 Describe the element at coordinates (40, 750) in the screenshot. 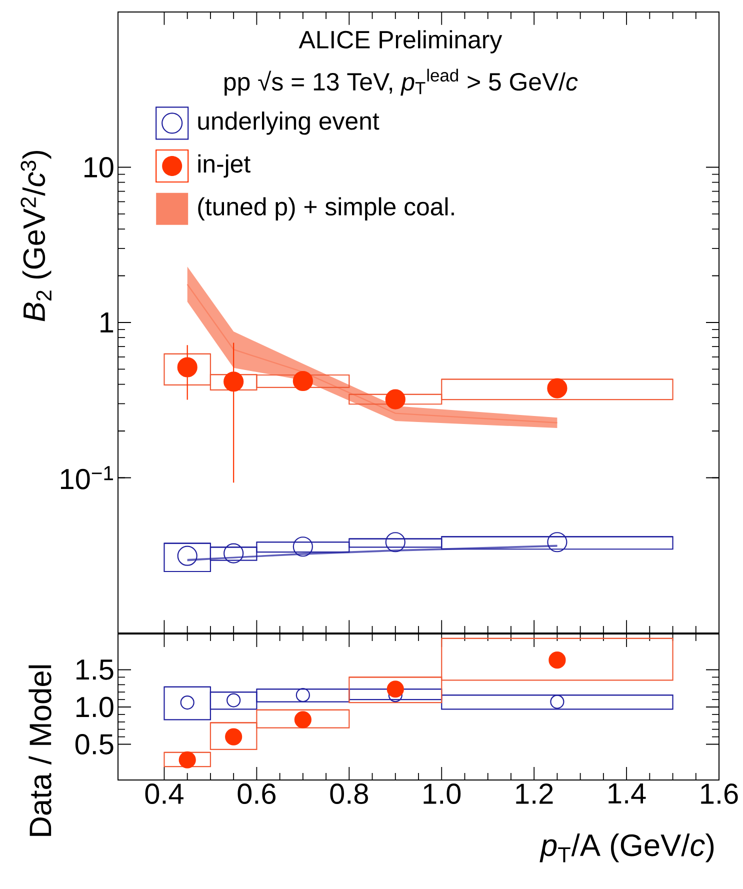

I see `y-axis-title: Data / Model` at that location.